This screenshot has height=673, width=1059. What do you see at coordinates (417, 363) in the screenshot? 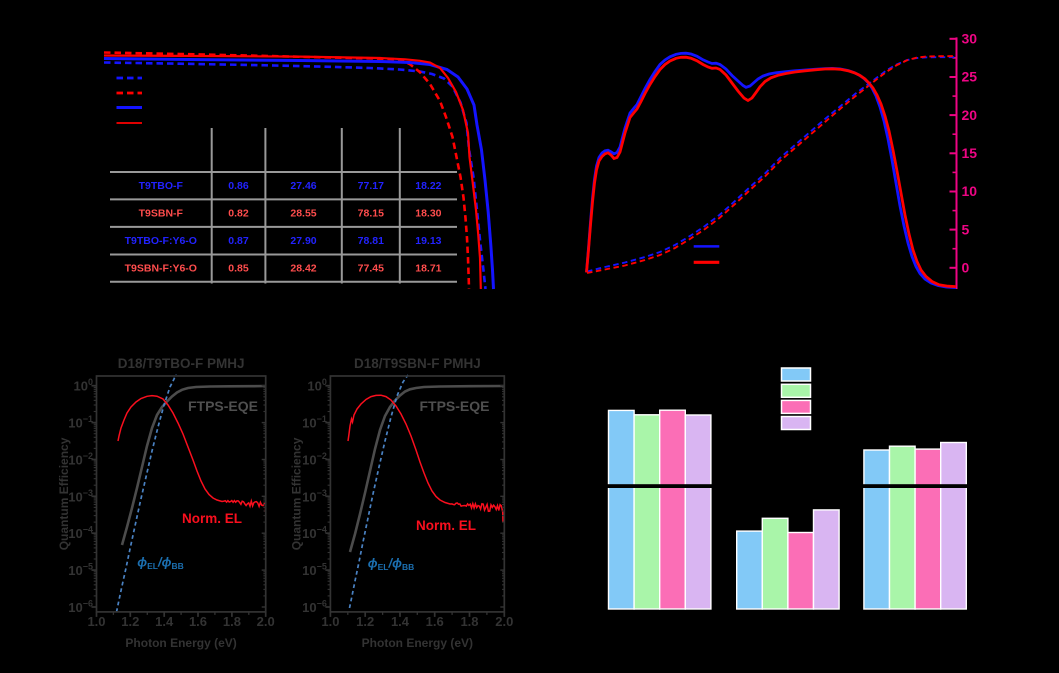
I see `svg-text: D18/T9SBN-F PMHJ` at bounding box center [417, 363].